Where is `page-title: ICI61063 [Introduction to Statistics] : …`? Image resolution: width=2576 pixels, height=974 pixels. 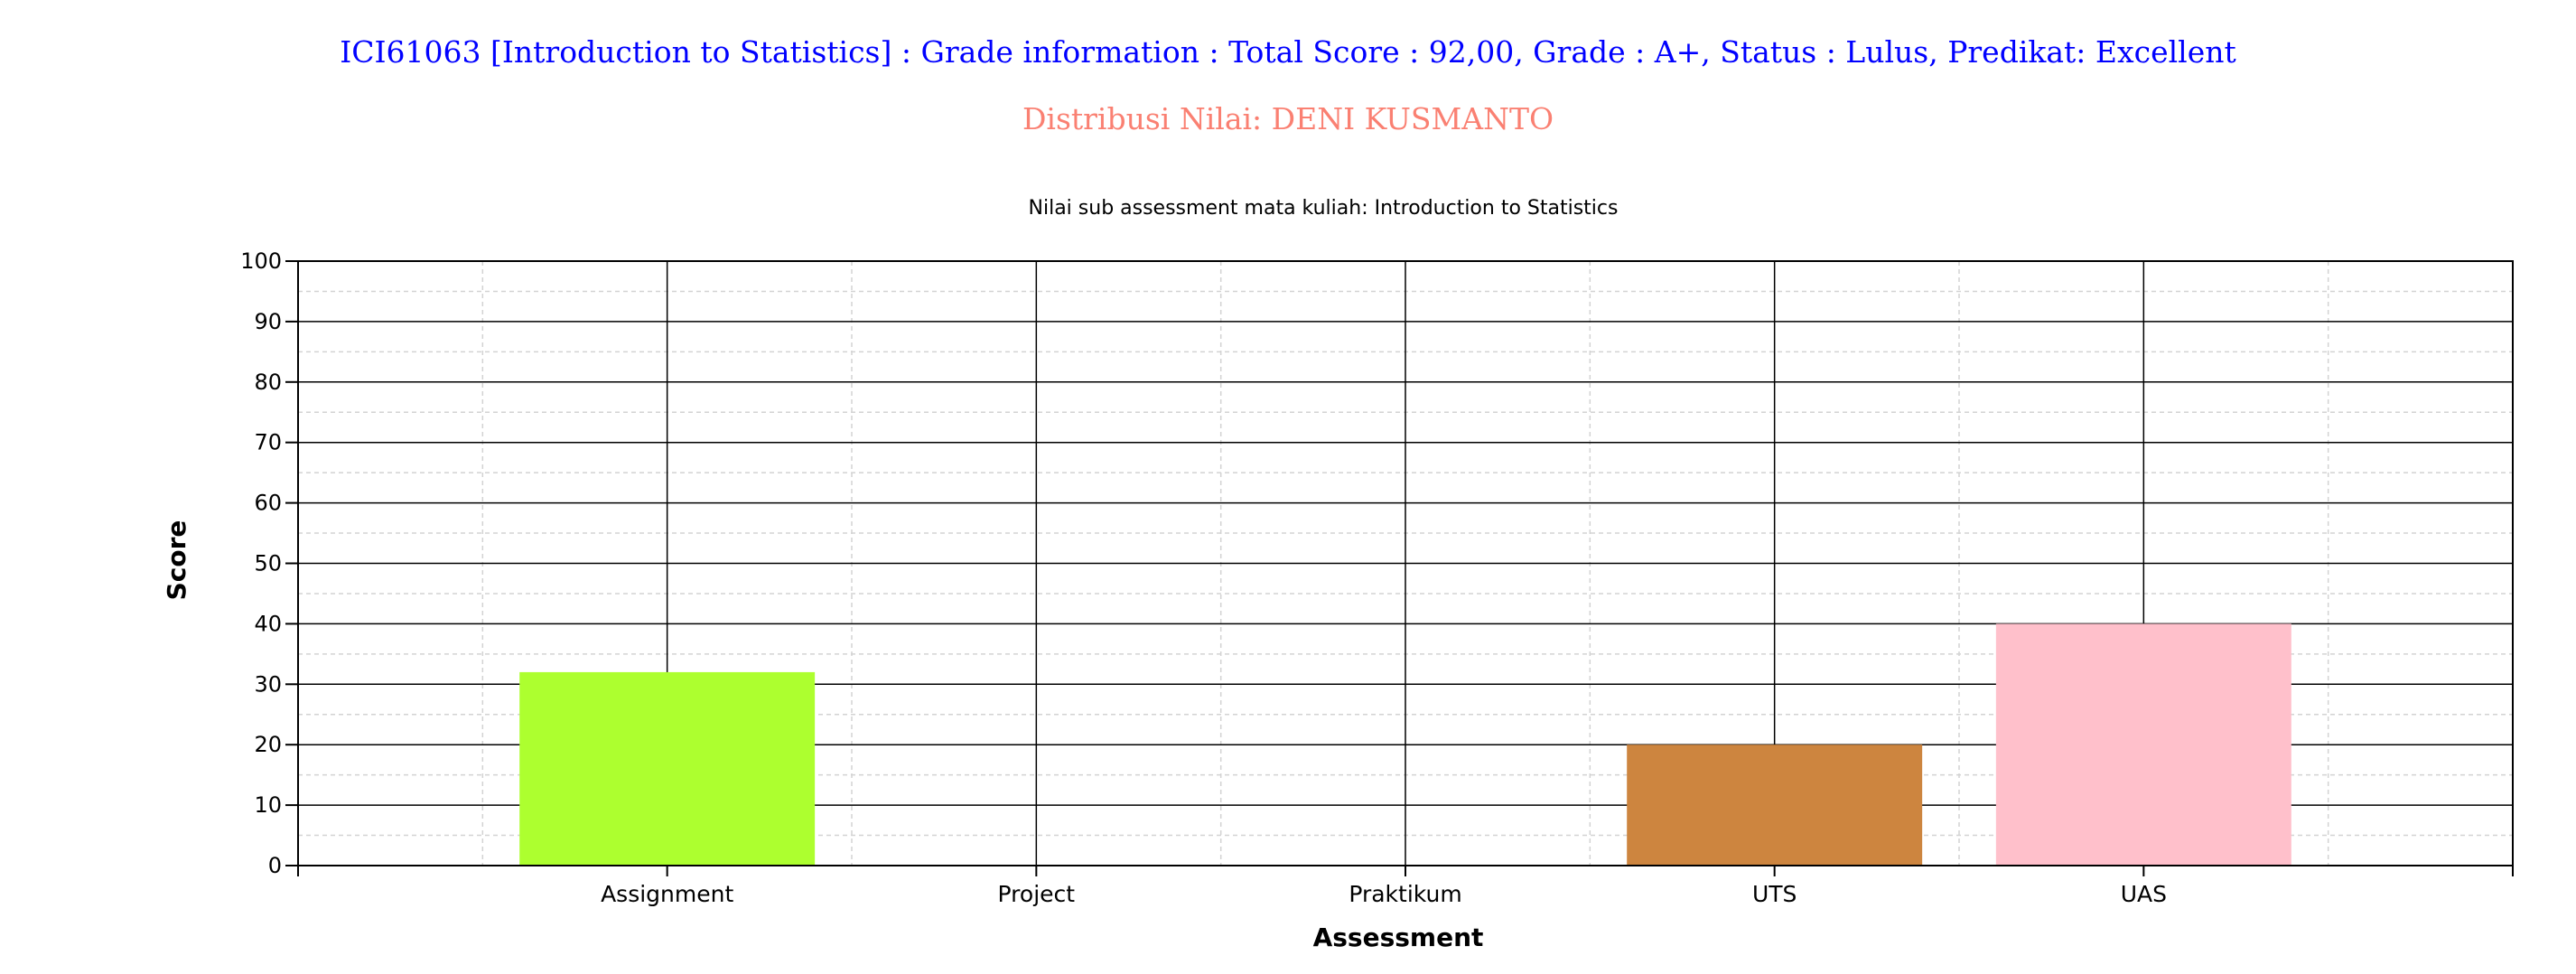
page-title: ICI61063 [Introduction to Statistics] : … is located at coordinates (1288, 52).